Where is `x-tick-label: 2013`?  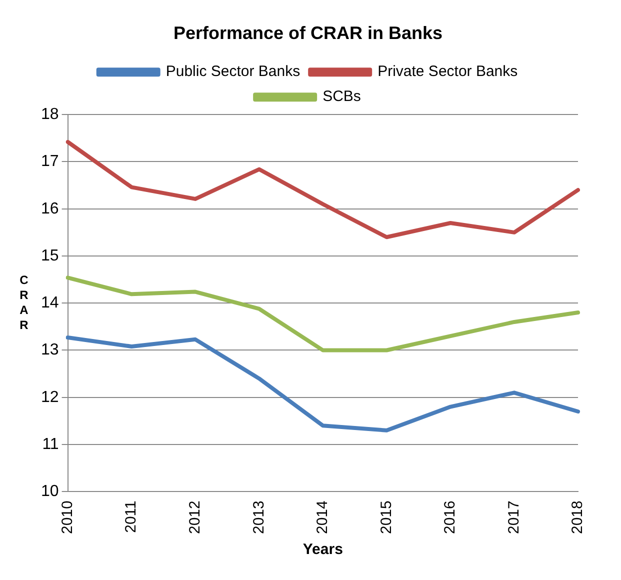
x-tick-label: 2013 is located at coordinates (259, 517).